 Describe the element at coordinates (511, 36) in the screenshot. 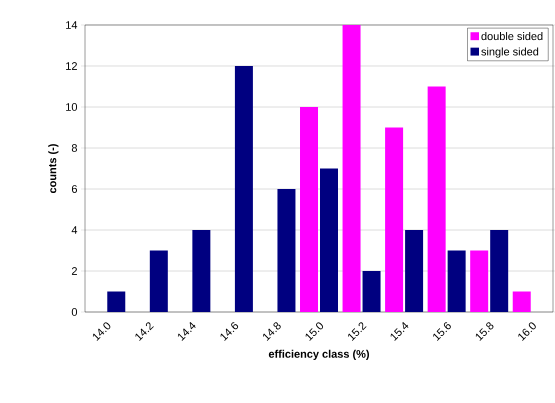

I see `legend-label: double sided` at that location.